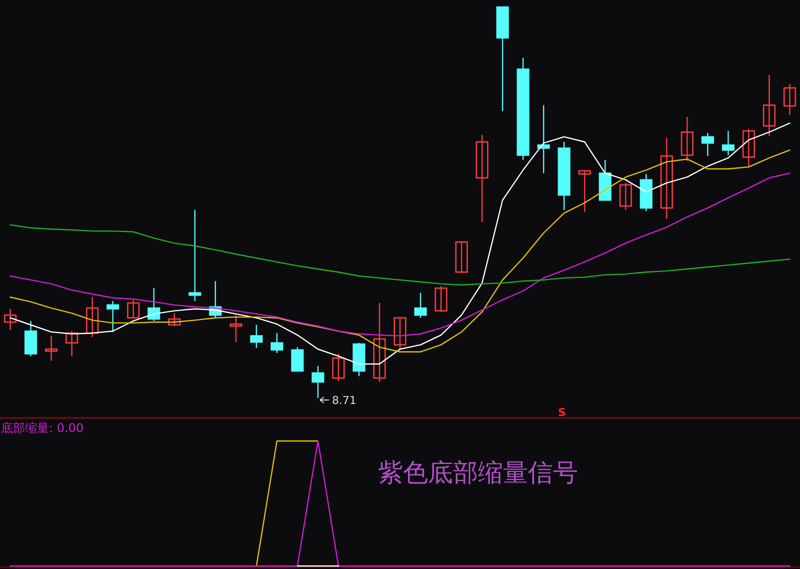  What do you see at coordinates (344, 400) in the screenshot?
I see `annotation: 8.71` at bounding box center [344, 400].